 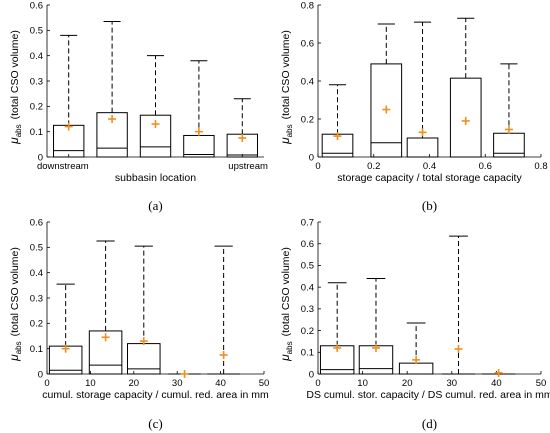 What do you see at coordinates (248, 166) in the screenshot?
I see `x-tick-label: upstream` at bounding box center [248, 166].